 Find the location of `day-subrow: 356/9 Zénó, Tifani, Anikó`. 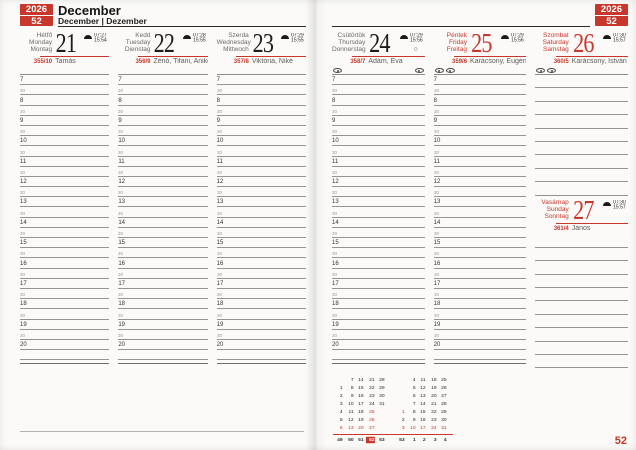

day-subrow: 356/9 Zénó, Tifani, Anikó is located at coordinates (162, 63).